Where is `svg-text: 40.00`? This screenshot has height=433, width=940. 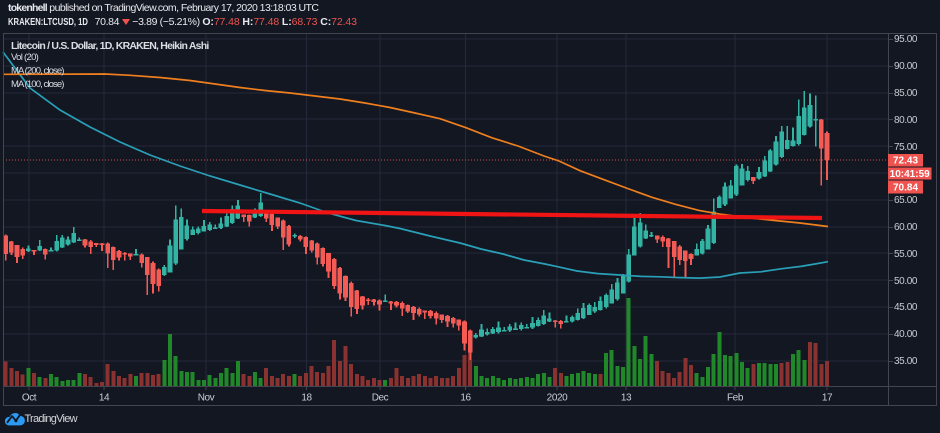
svg-text: 40.00 is located at coordinates (906, 334).